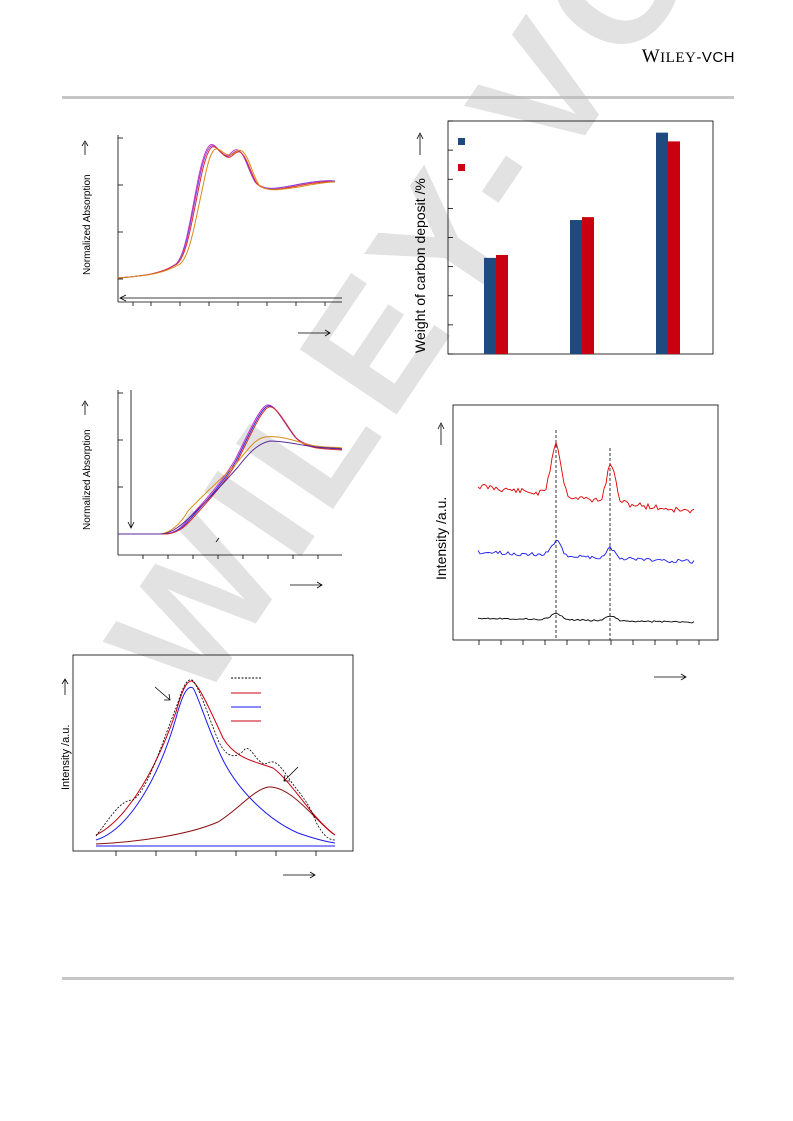 The height and width of the screenshot is (1121, 793). I want to click on panel-e-frame, so click(585, 522).